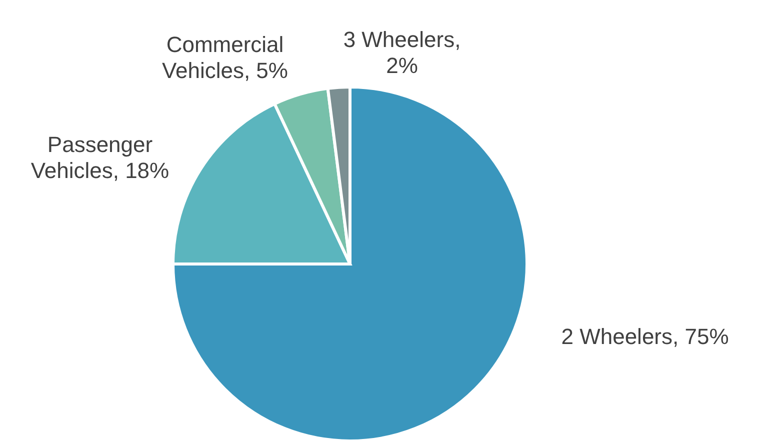  Describe the element at coordinates (225, 57) in the screenshot. I see `slice-label: Commercial Vehicles, 5%` at that location.